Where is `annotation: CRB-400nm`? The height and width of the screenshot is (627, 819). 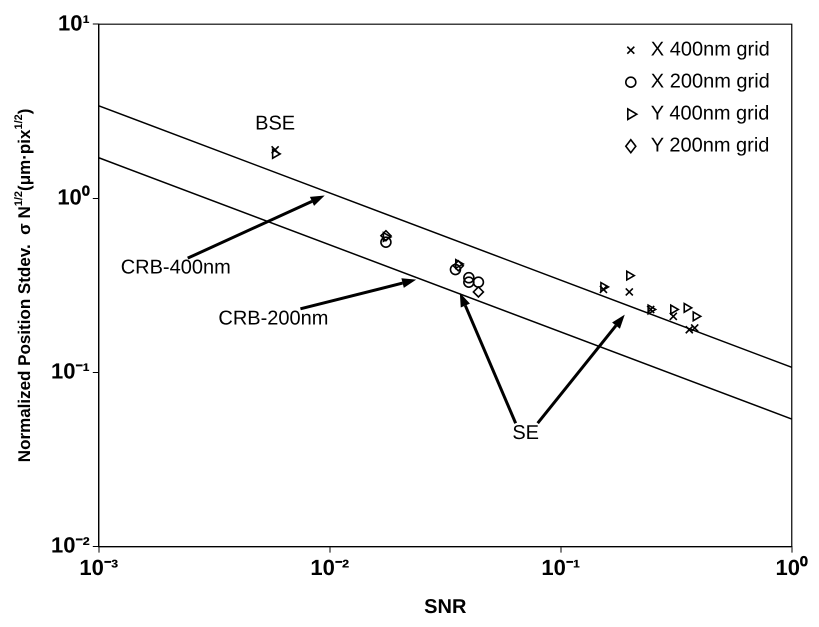
annotation: CRB-400nm is located at coordinates (175, 267).